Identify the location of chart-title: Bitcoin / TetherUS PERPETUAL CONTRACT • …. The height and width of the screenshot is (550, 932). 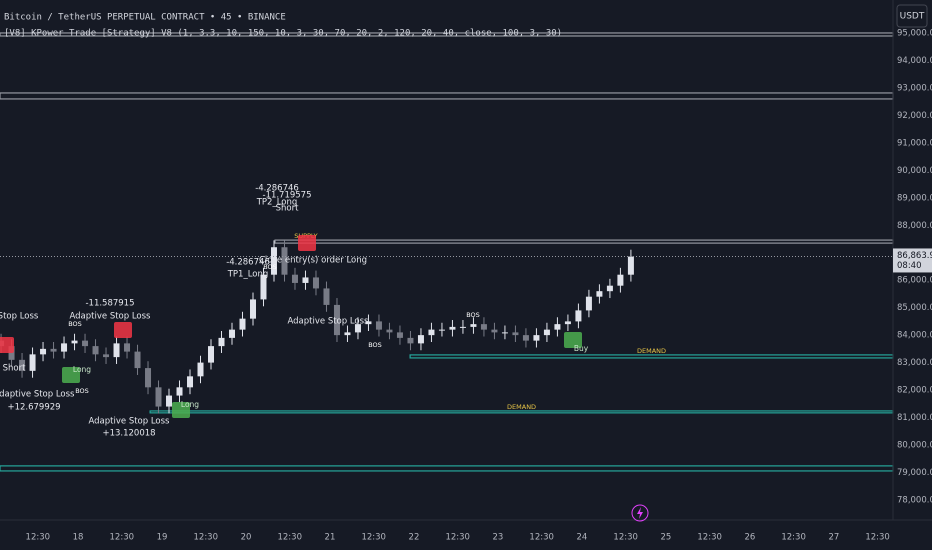
(145, 18).